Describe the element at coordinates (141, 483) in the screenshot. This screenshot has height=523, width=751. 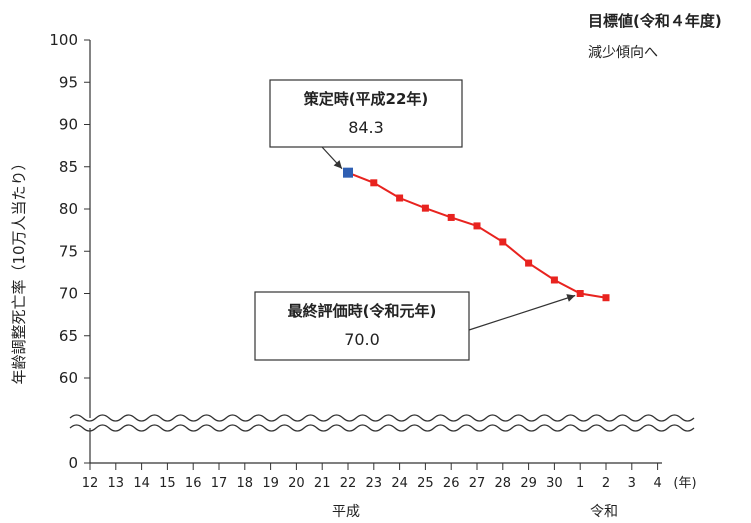
I see `x-tick-label: 14` at that location.